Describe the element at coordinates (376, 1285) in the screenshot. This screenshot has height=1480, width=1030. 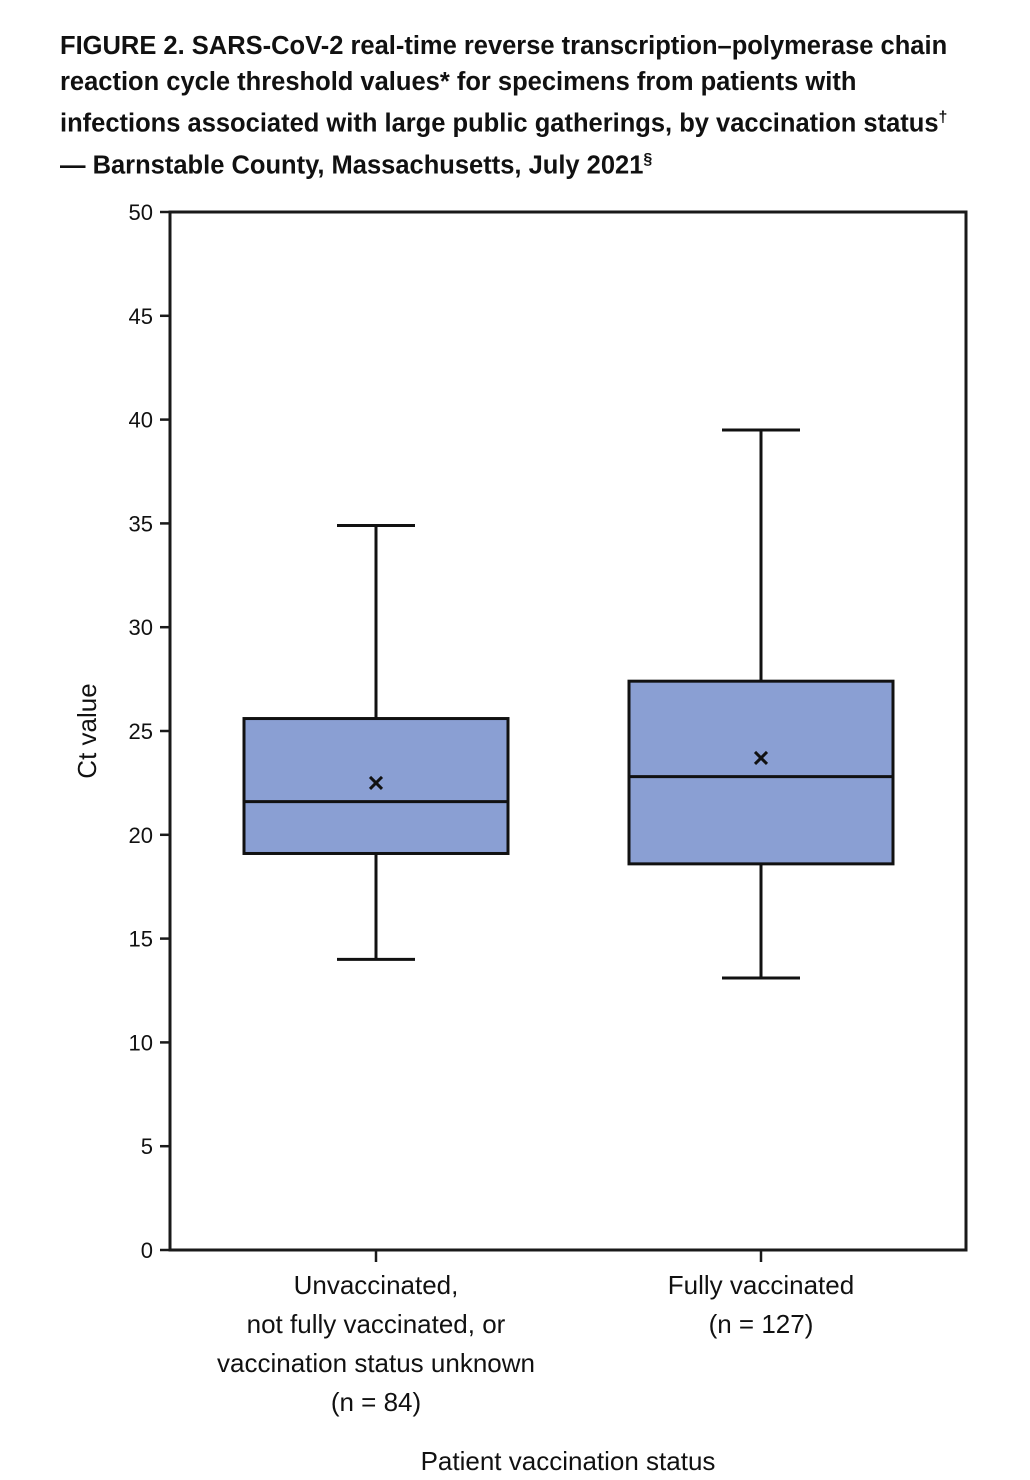
I see `x-category-label-line: Unvaccinated,` at that location.